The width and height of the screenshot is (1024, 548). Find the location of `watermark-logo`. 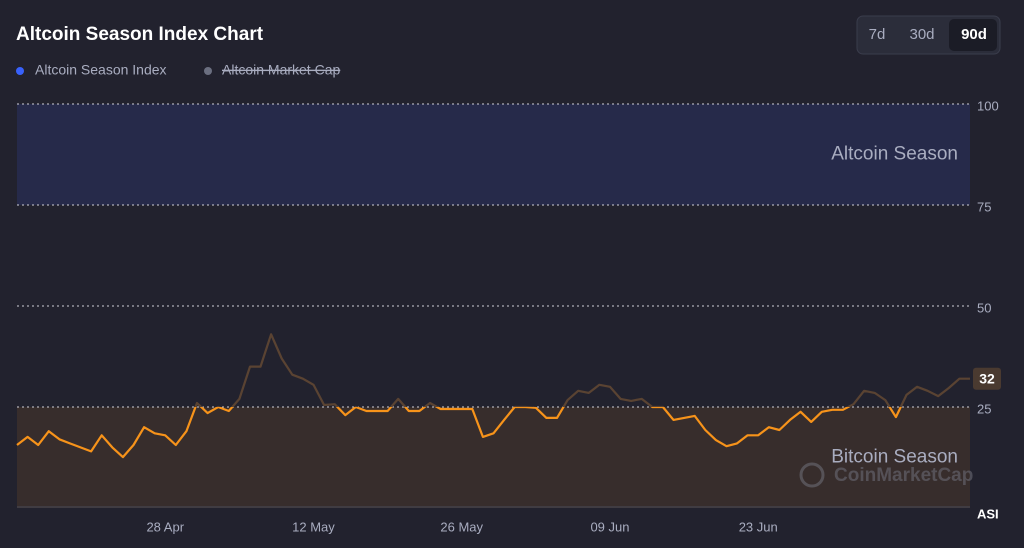

watermark-logo is located at coordinates (812, 475).